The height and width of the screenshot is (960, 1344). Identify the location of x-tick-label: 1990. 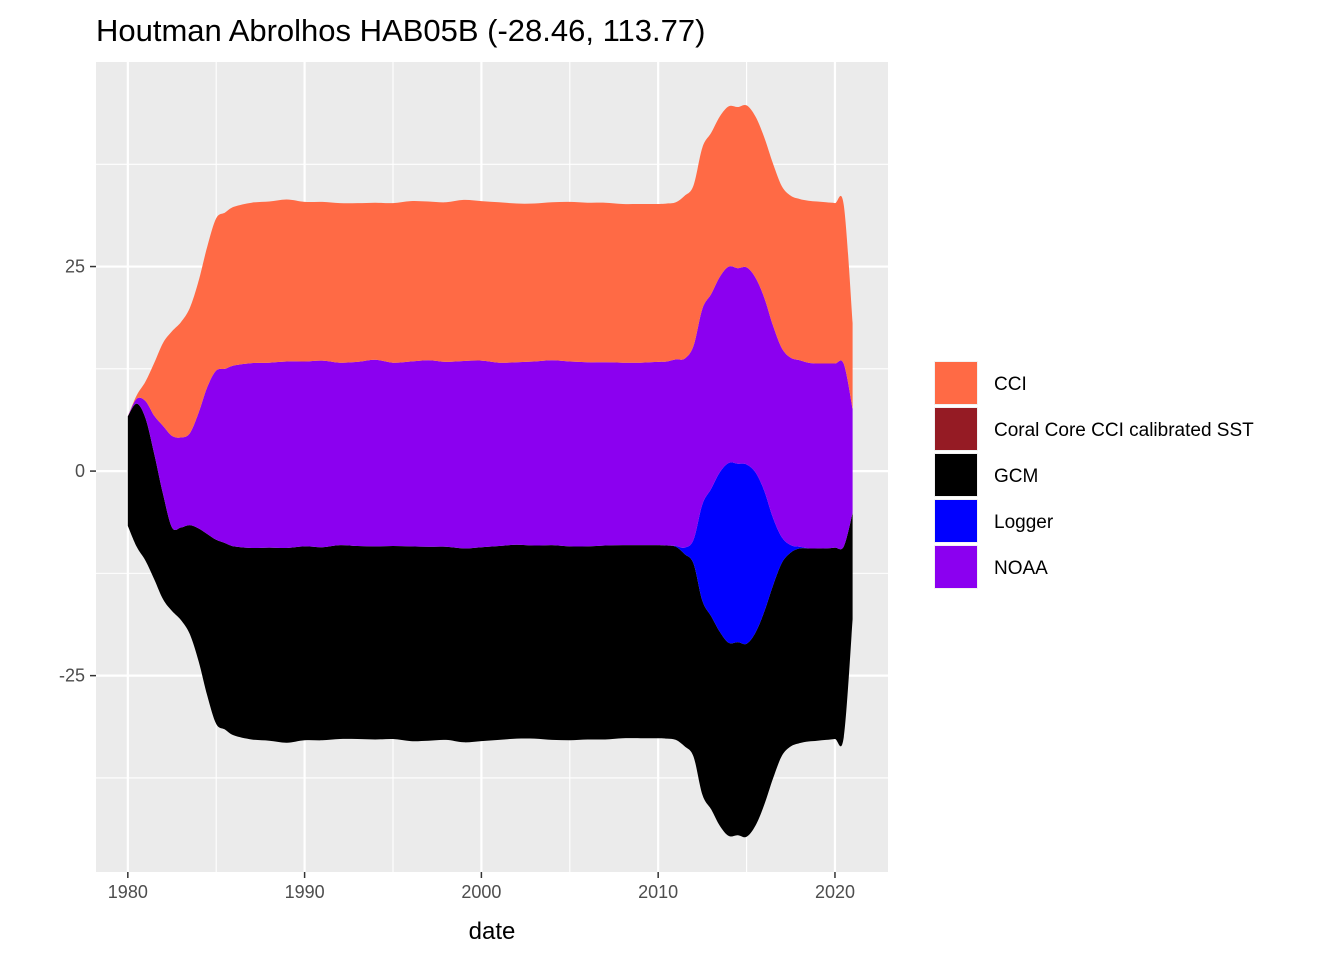
(305, 892).